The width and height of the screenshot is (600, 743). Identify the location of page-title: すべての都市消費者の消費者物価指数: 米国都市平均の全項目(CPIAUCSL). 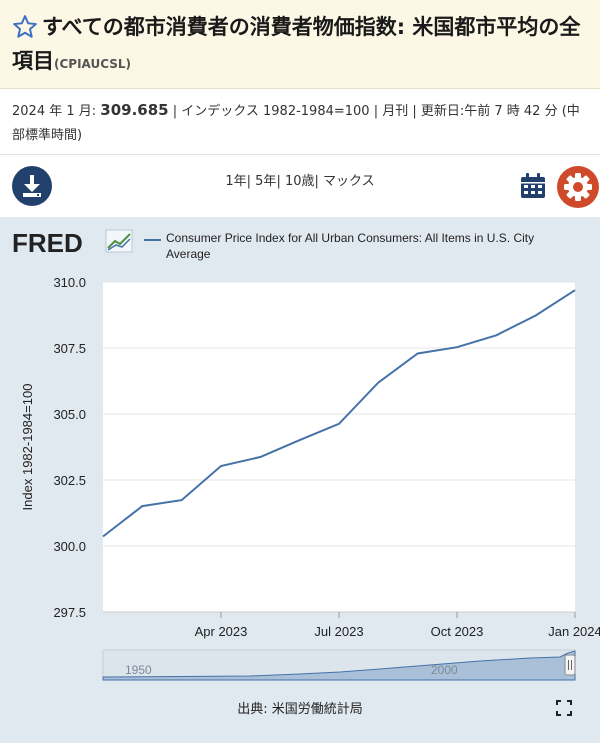
(302, 45).